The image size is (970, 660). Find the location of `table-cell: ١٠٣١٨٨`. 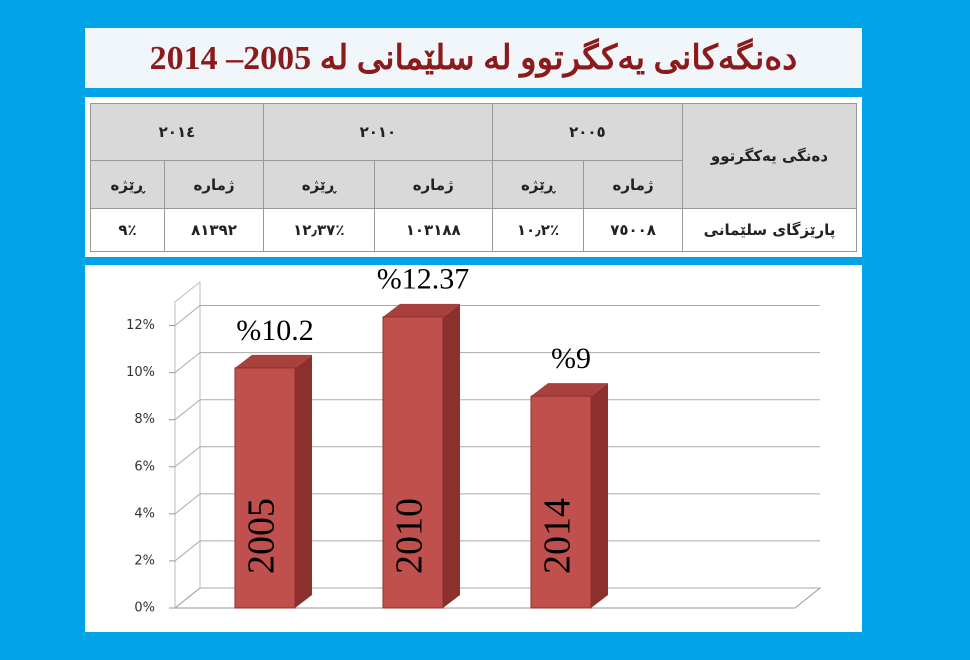

table-cell: ١٠٣١٨٨ is located at coordinates (433, 230).